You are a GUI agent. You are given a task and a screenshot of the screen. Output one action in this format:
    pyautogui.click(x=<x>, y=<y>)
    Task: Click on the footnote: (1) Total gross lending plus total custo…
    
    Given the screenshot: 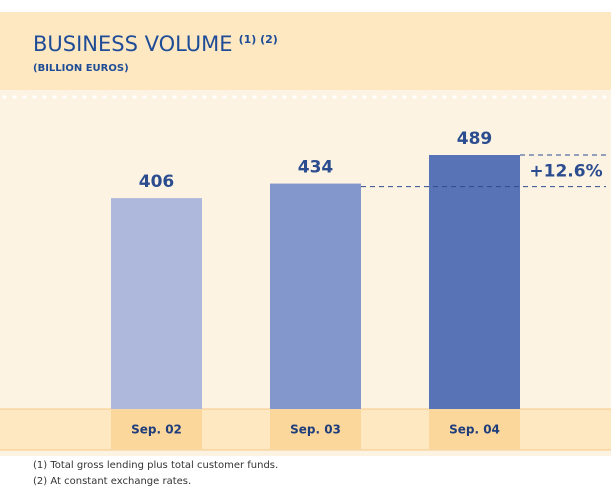 What is the action you would take?
    pyautogui.click(x=155, y=465)
    